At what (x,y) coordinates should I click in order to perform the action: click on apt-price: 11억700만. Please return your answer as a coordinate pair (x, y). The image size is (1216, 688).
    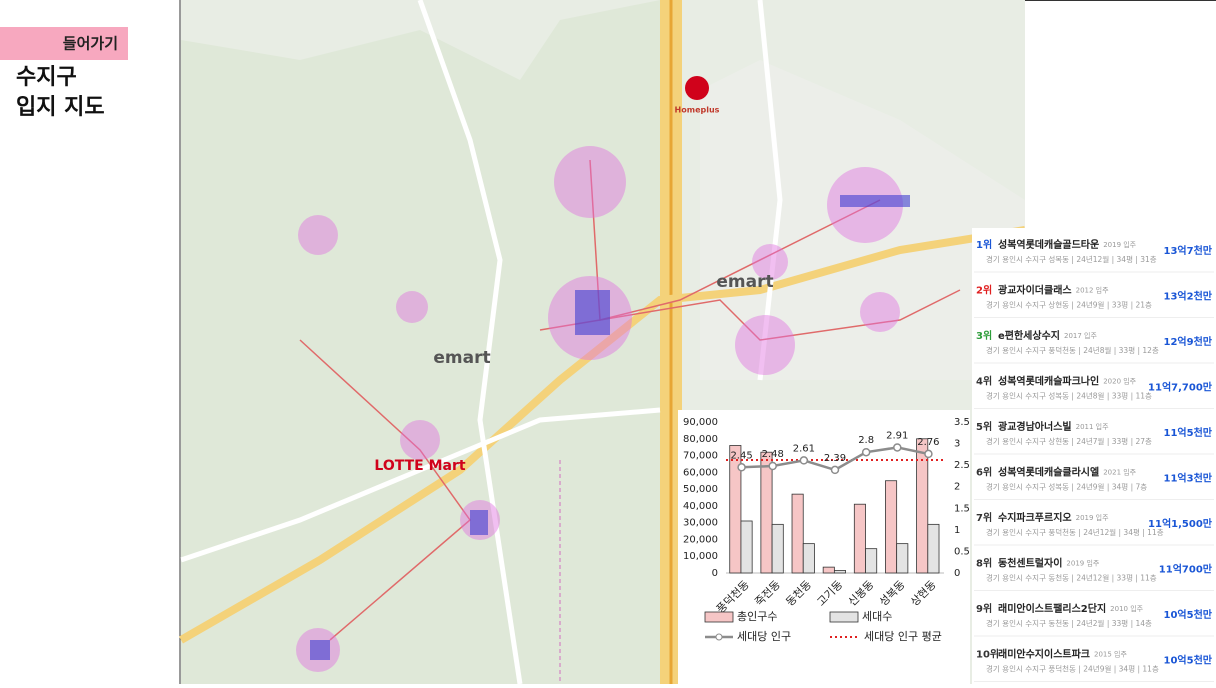
    Looking at the image, I should click on (1186, 569).